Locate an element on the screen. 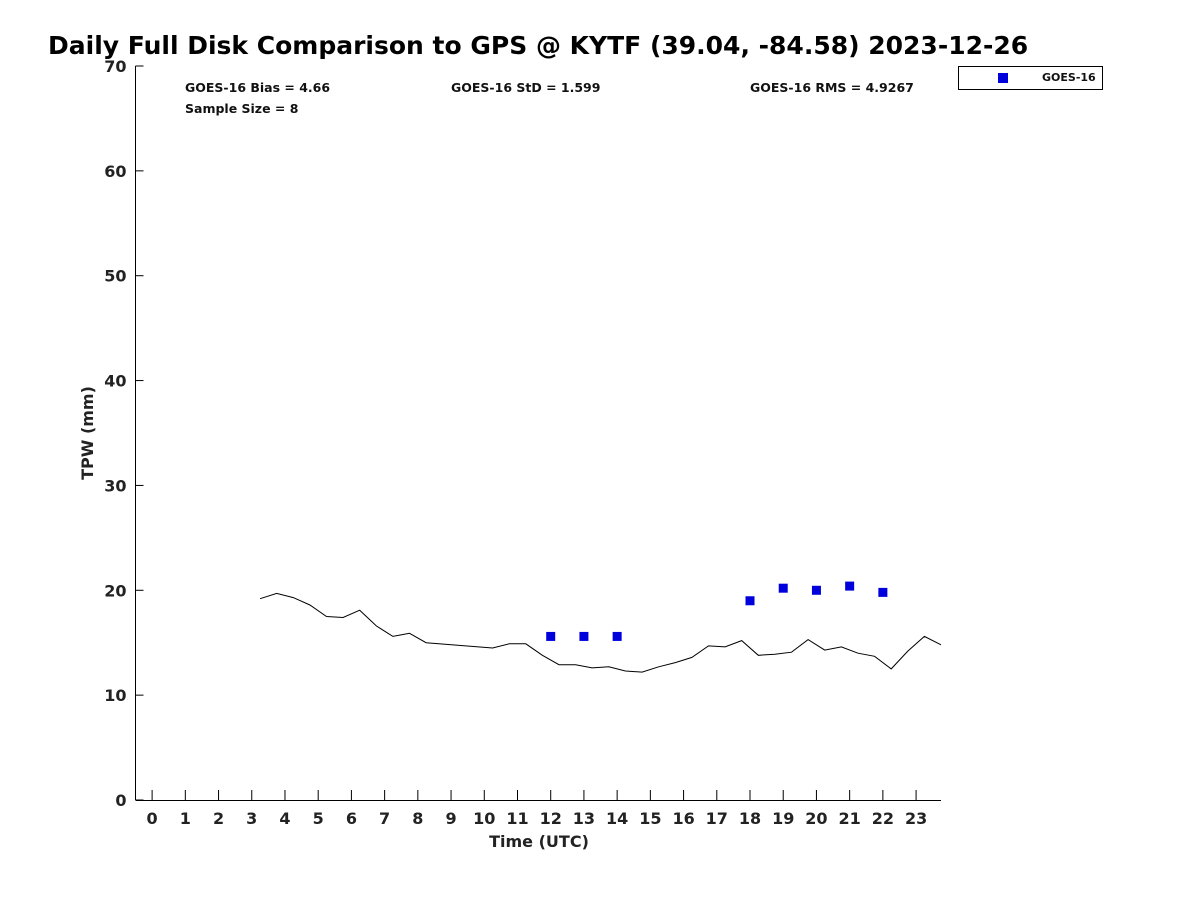  x-ticks: 0 1 2 3 4 5 6 7 8 9 10 11 12 13 14 15 16 17 18 19 20 21 22 23 is located at coordinates (537, 809).